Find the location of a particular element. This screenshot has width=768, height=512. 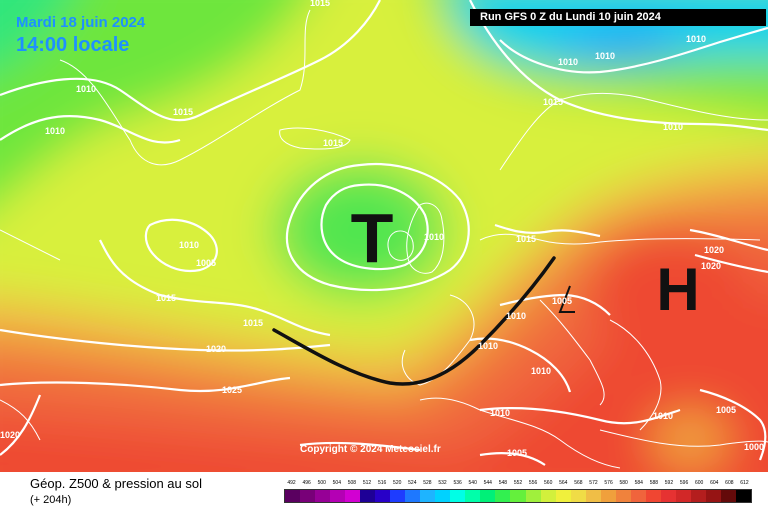

color-scale-value: 516 is located at coordinates (382, 483).